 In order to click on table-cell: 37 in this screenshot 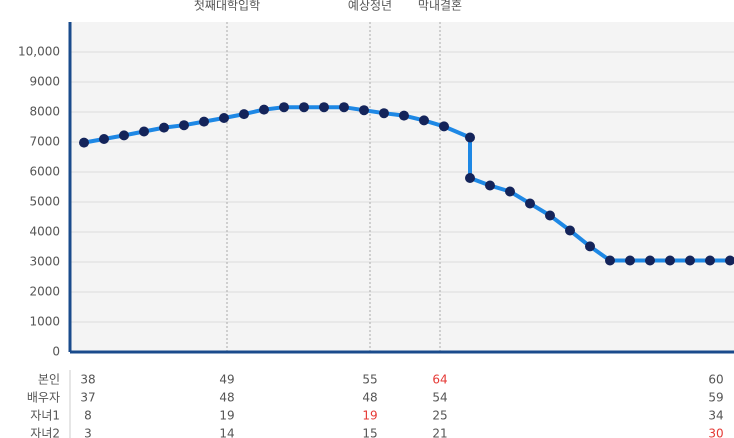, I will do `click(87, 398)`.